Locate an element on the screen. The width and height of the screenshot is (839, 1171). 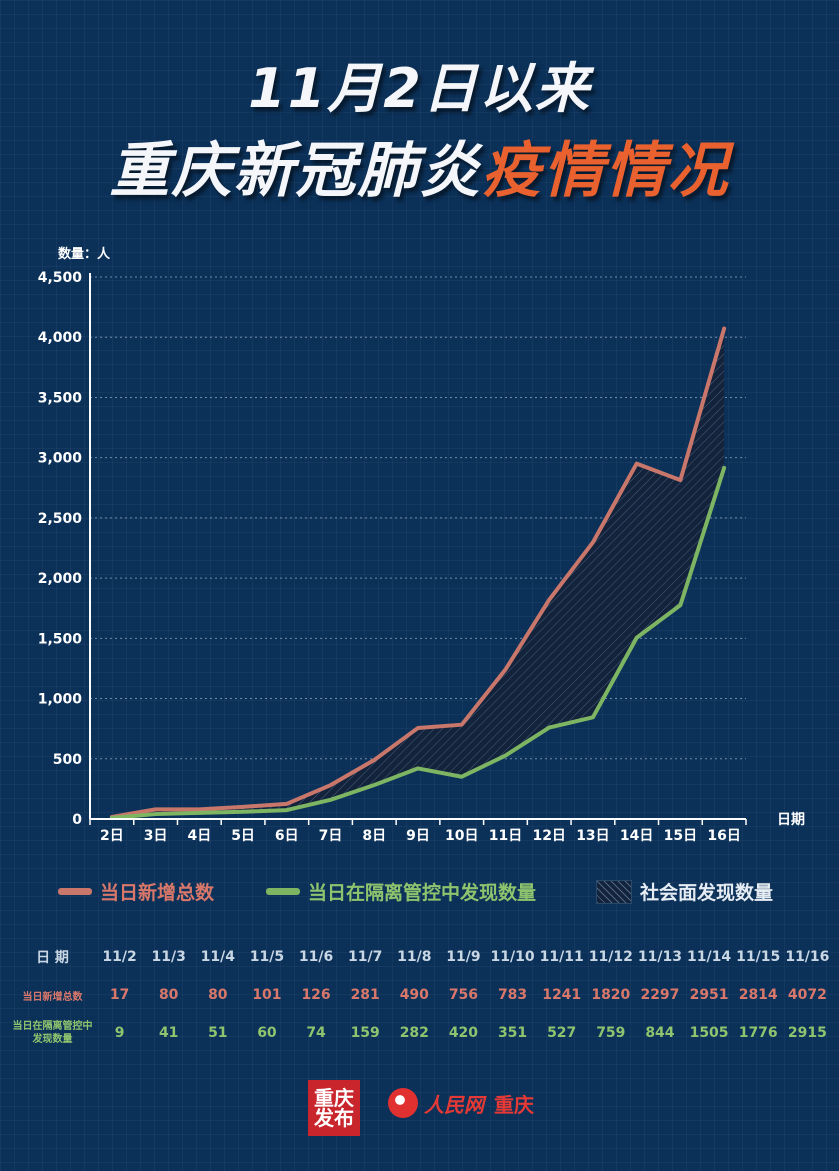
y-tick-label: 1,500 is located at coordinates (60, 639).